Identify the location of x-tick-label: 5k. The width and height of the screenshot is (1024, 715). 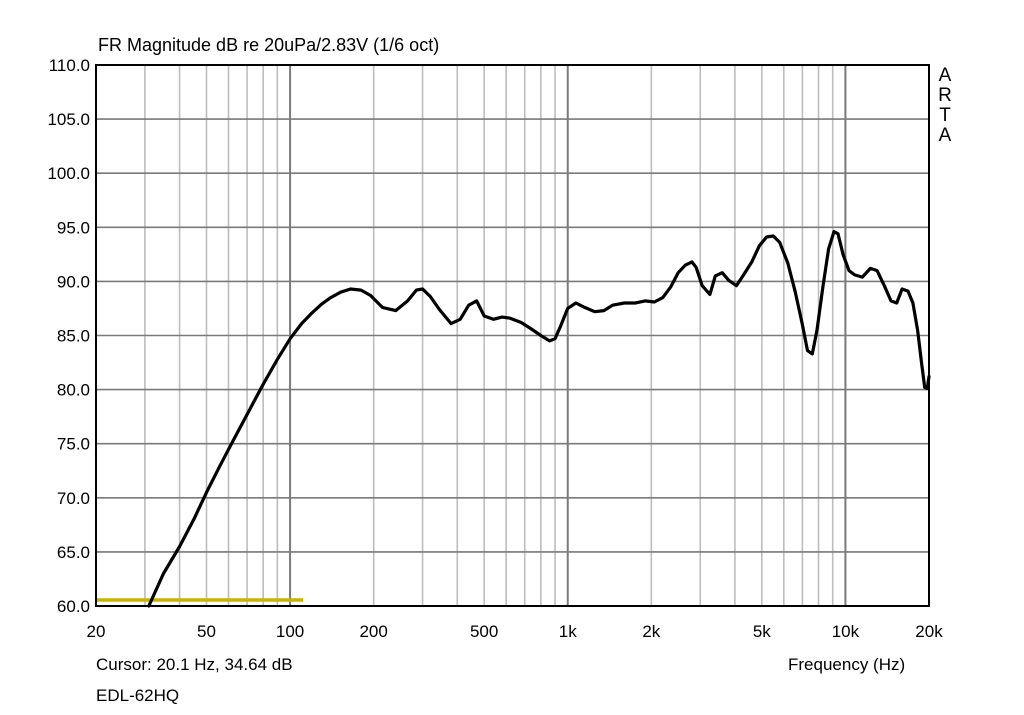
(762, 631).